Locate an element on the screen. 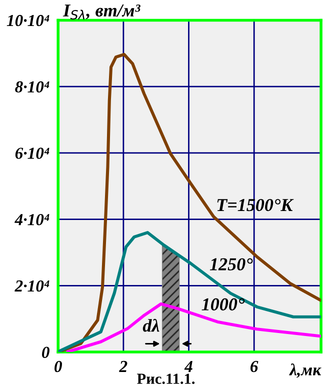  y-axis-title: I$_{Sλ}$, вт/м³ is located at coordinates (101, 12).